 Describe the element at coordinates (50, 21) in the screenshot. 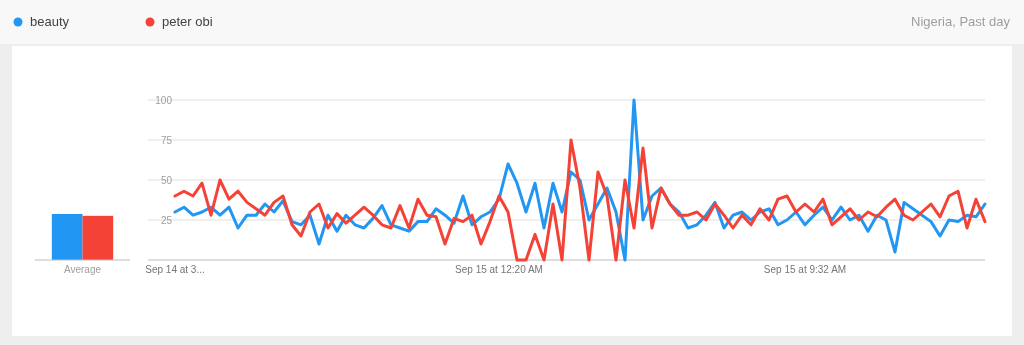

I see `legend-label: beauty` at that location.